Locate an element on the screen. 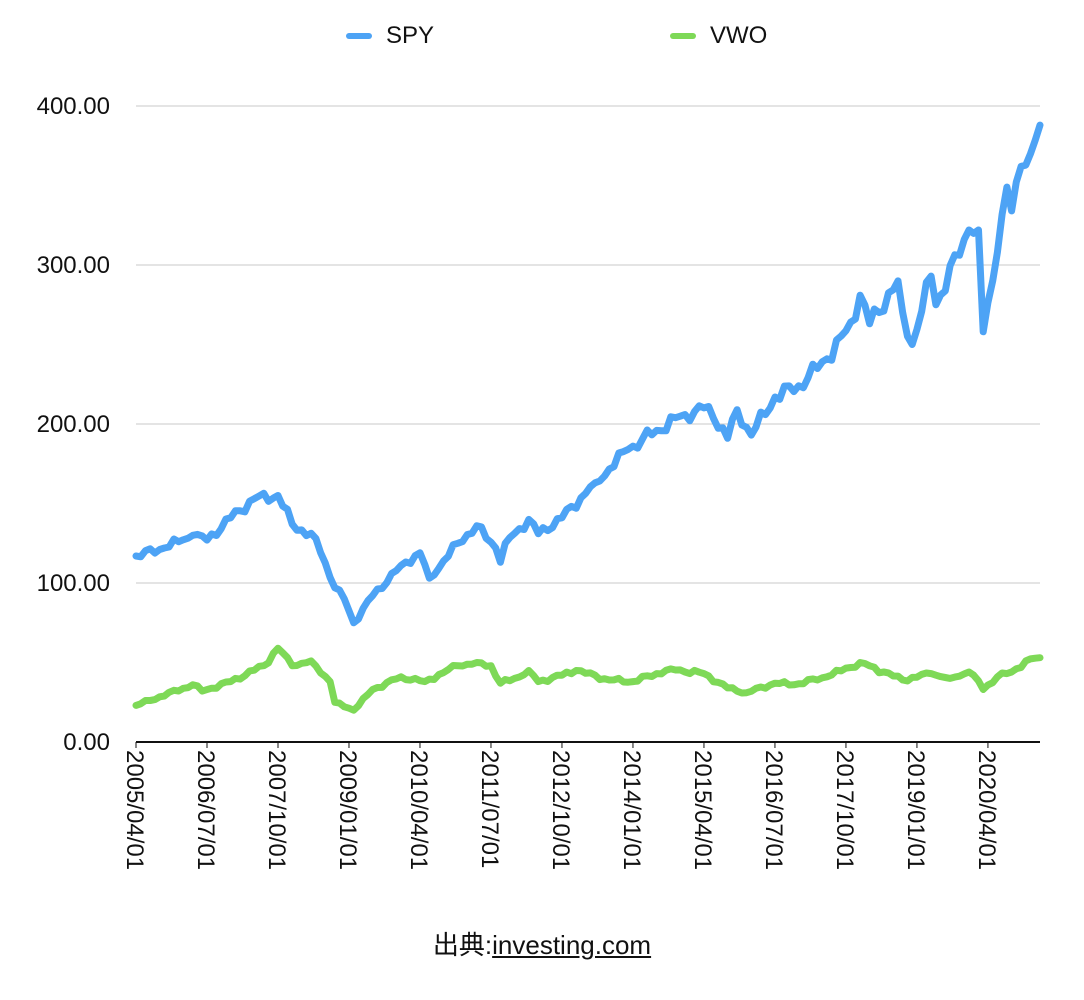  y-tick-label: 0.00 is located at coordinates (86, 742).